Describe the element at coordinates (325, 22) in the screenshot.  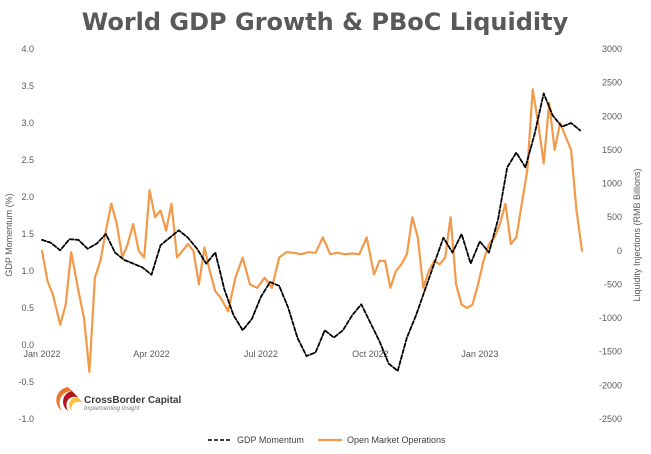
I see `chart-title: World GDP Growth & PBoC Liquidity` at that location.